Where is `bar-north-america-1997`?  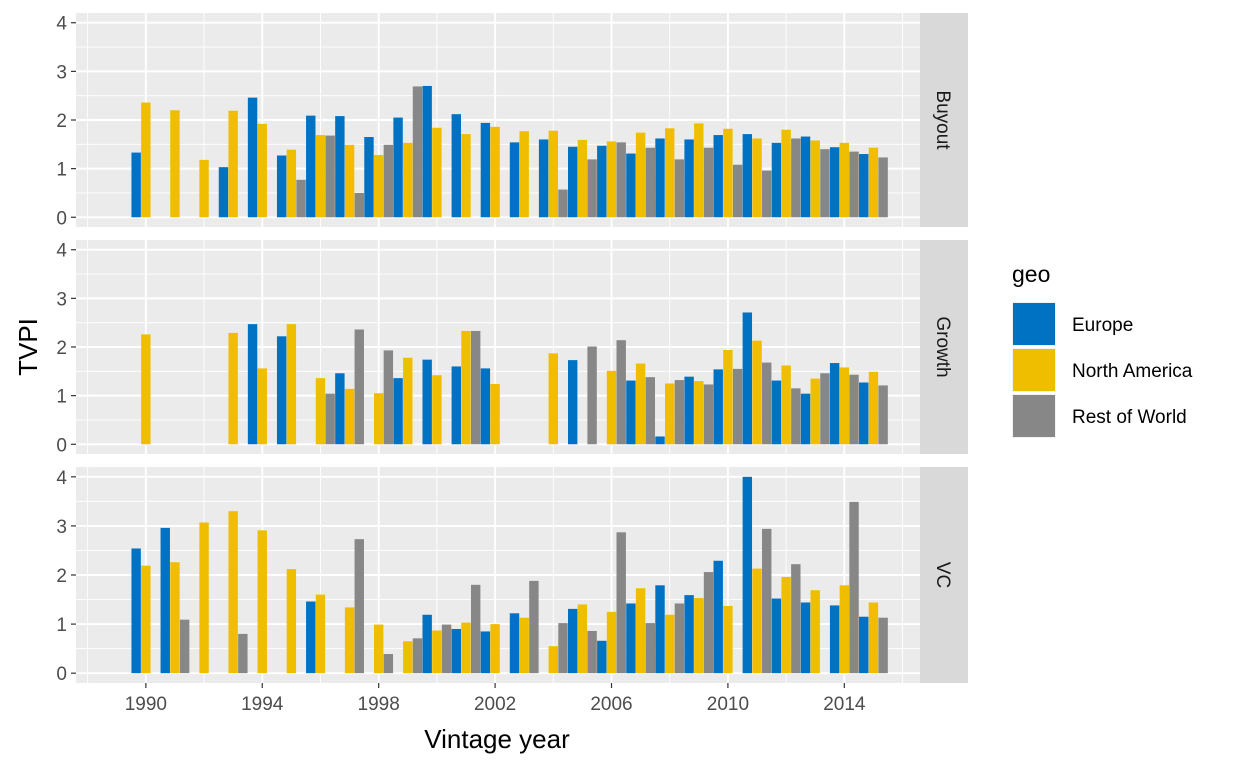 bar-north-america-1997 is located at coordinates (349, 416).